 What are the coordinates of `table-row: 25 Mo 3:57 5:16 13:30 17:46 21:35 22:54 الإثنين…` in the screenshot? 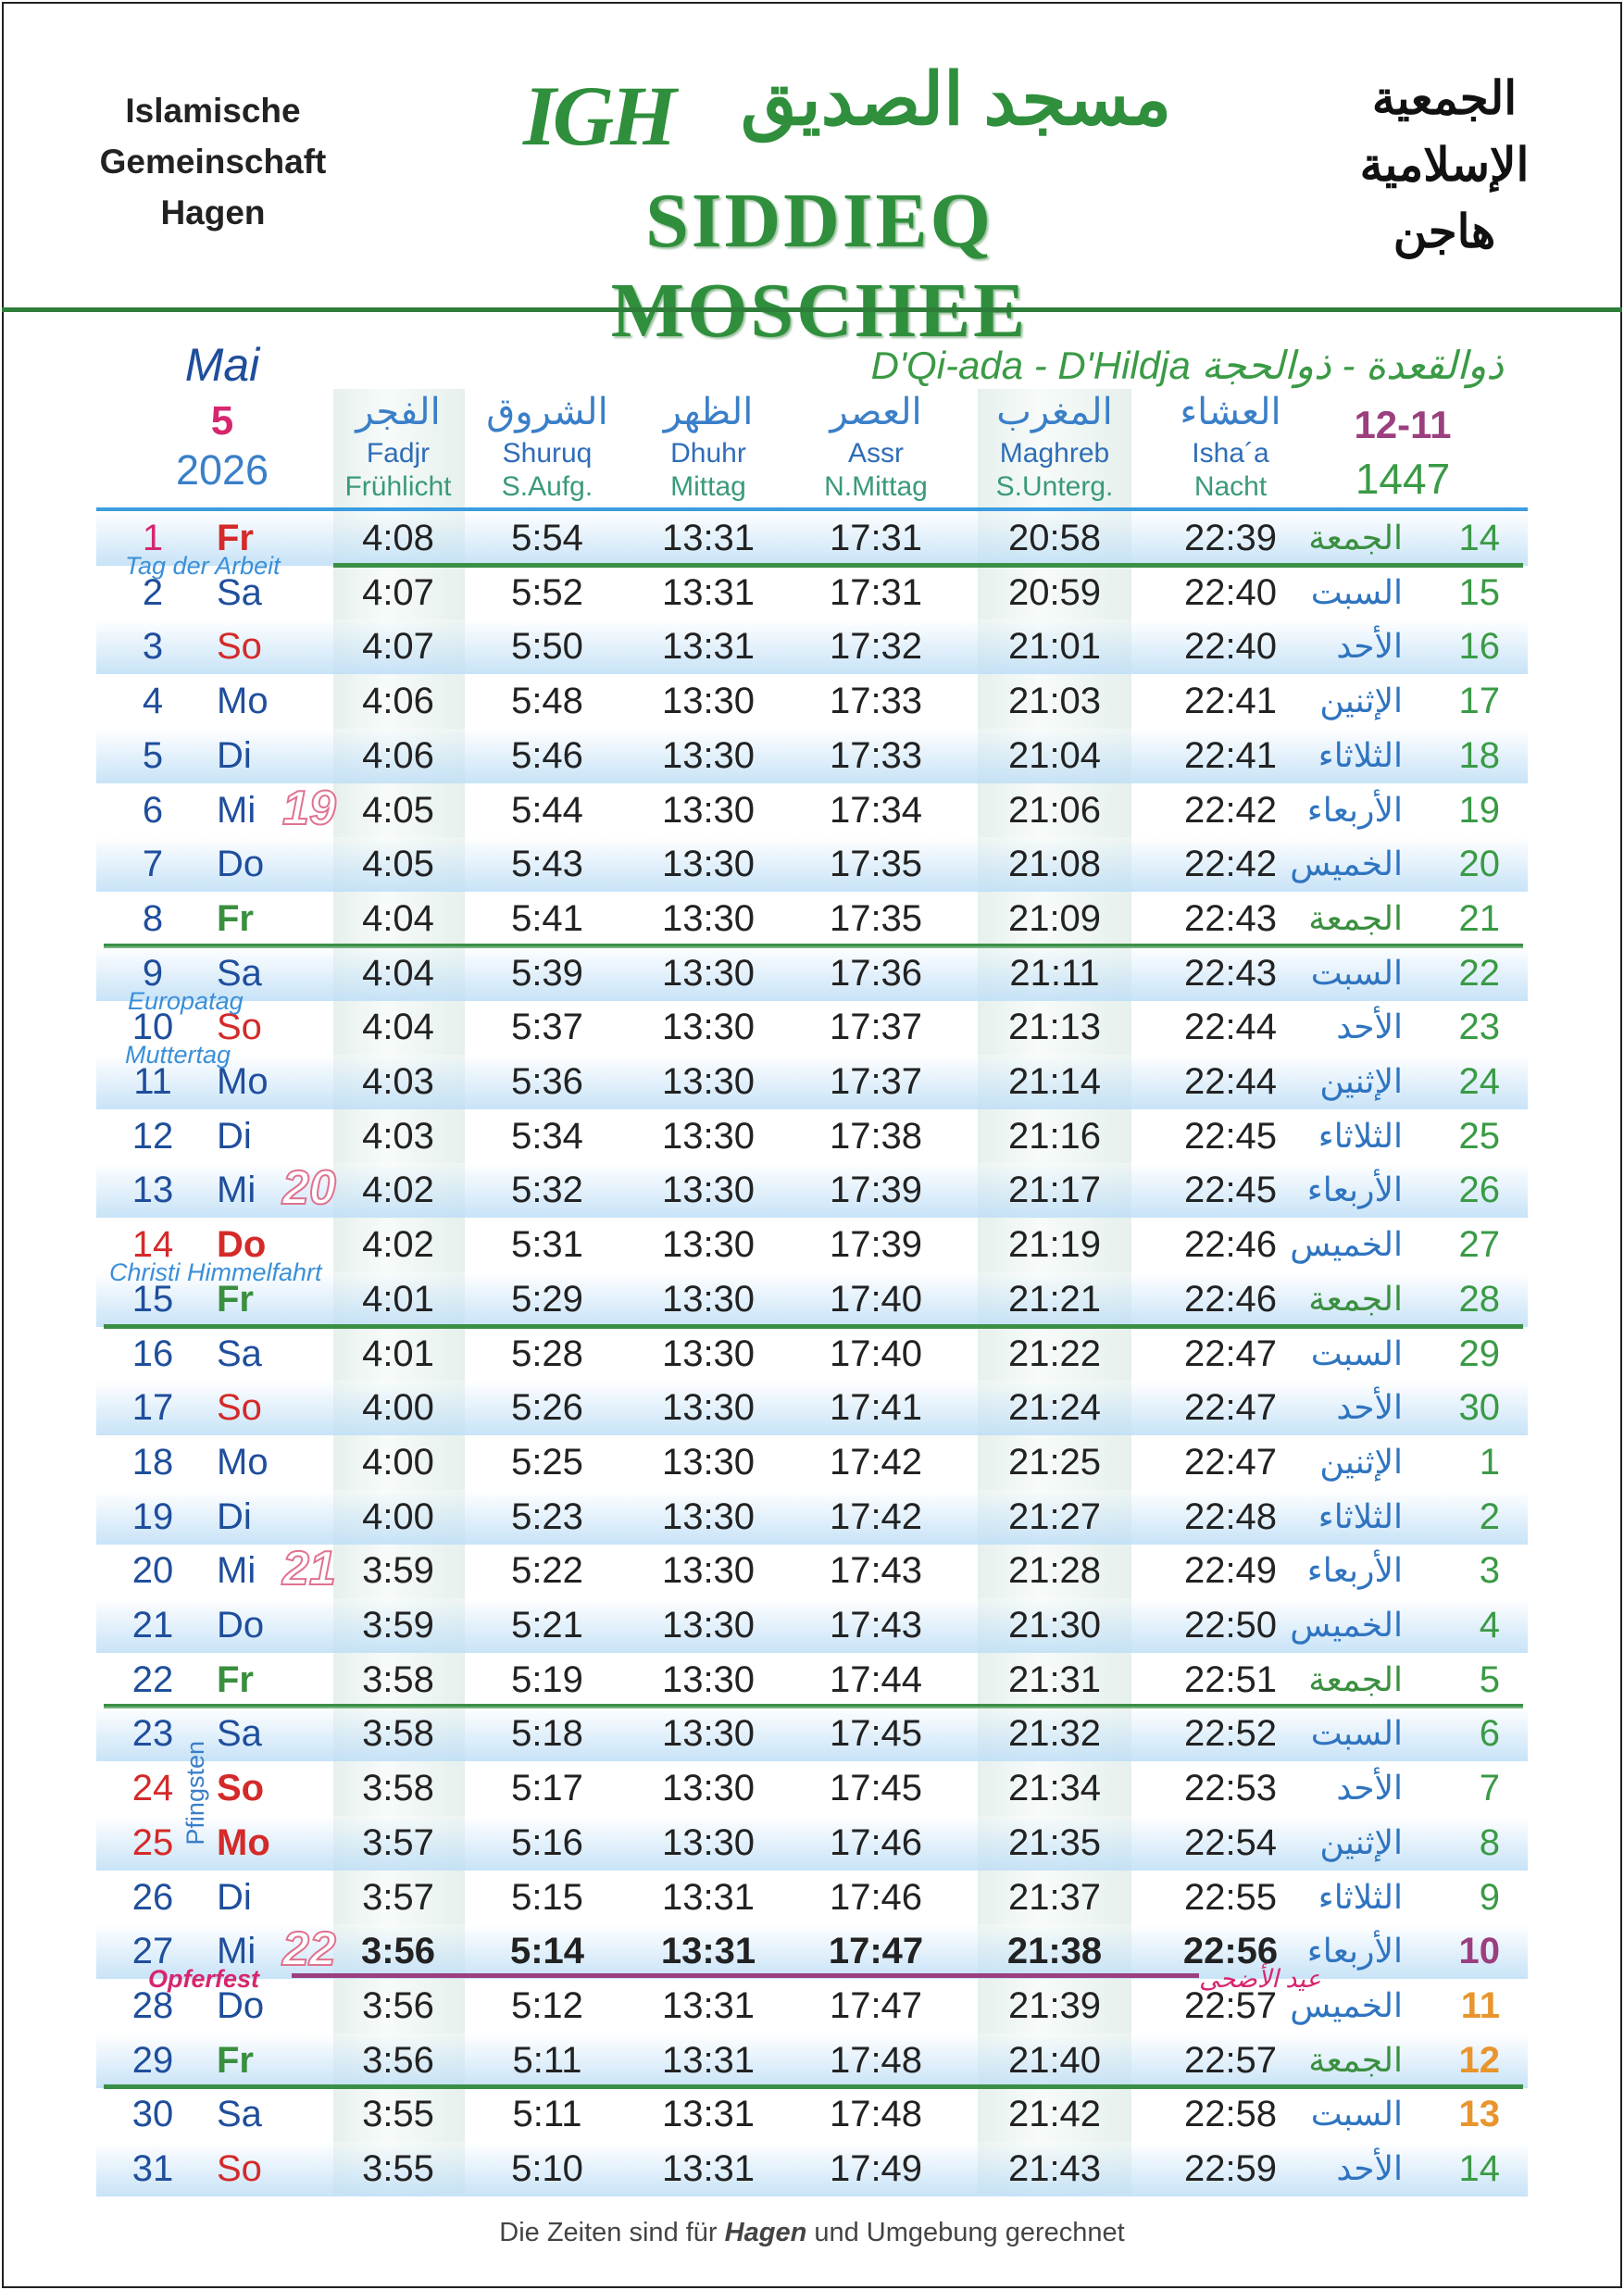 It's located at (812, 1843).